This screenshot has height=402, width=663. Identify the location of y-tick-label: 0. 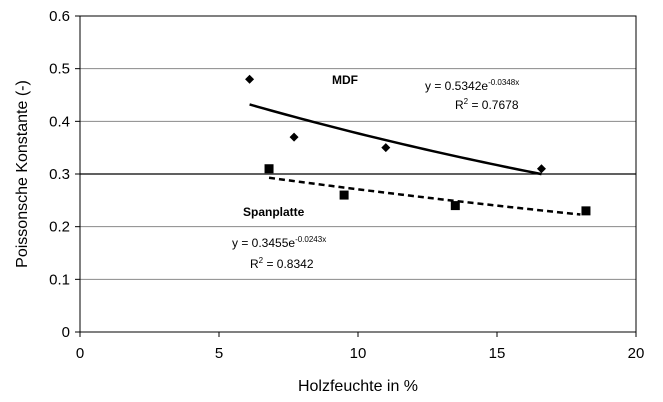
(66, 332).